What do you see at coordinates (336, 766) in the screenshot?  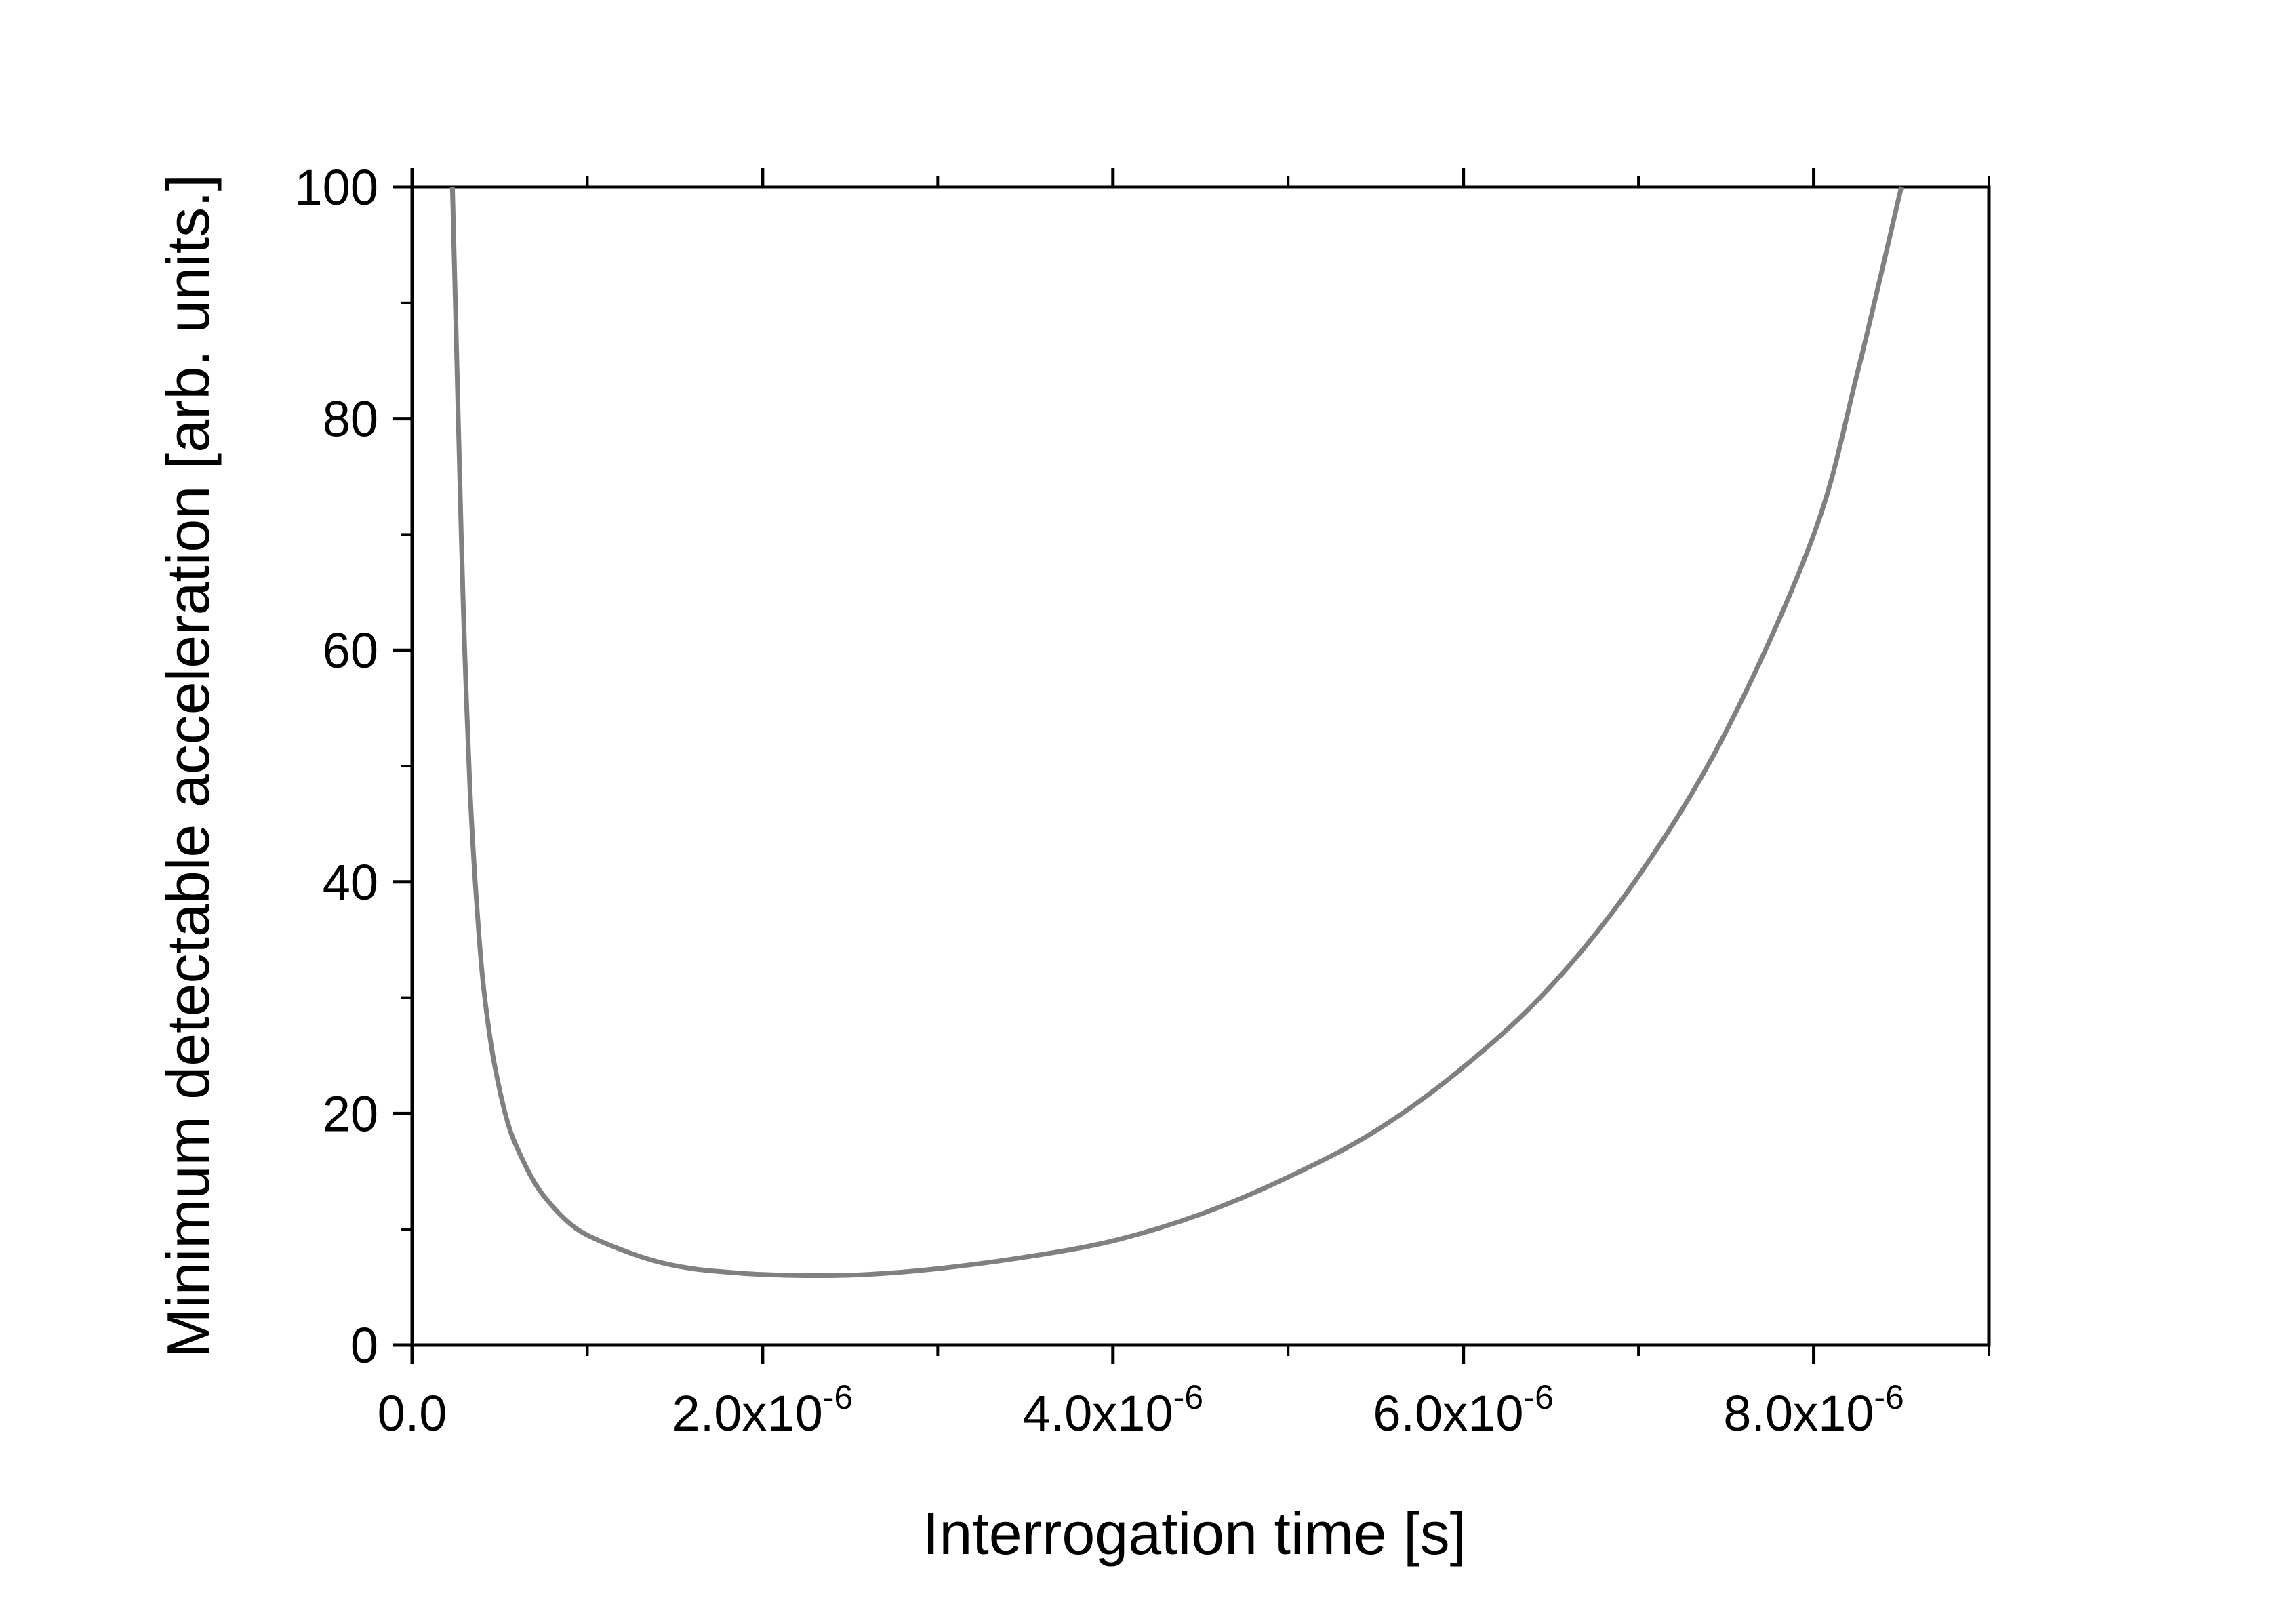 I see `y-axis-tick-labels: 0 20 40 60 80 100` at bounding box center [336, 766].